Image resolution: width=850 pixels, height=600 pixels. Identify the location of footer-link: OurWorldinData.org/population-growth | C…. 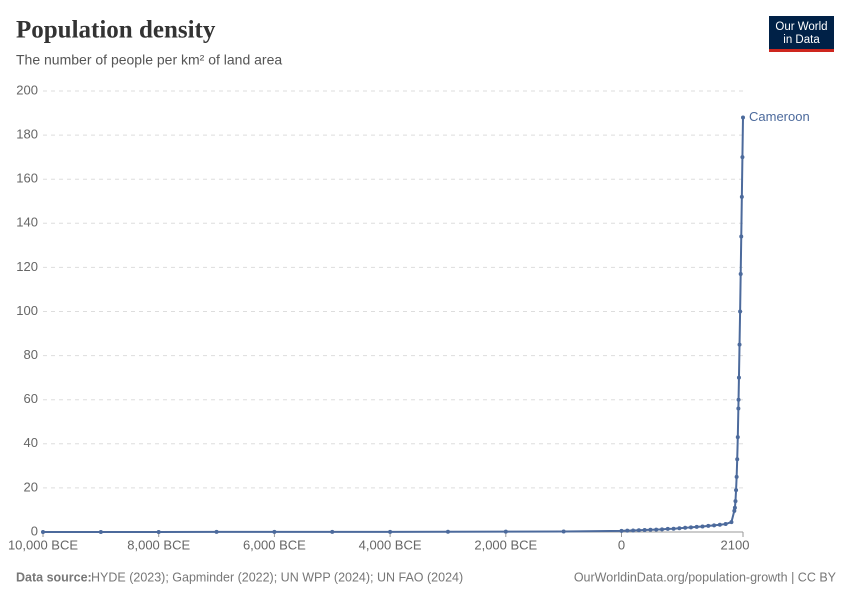
(705, 577).